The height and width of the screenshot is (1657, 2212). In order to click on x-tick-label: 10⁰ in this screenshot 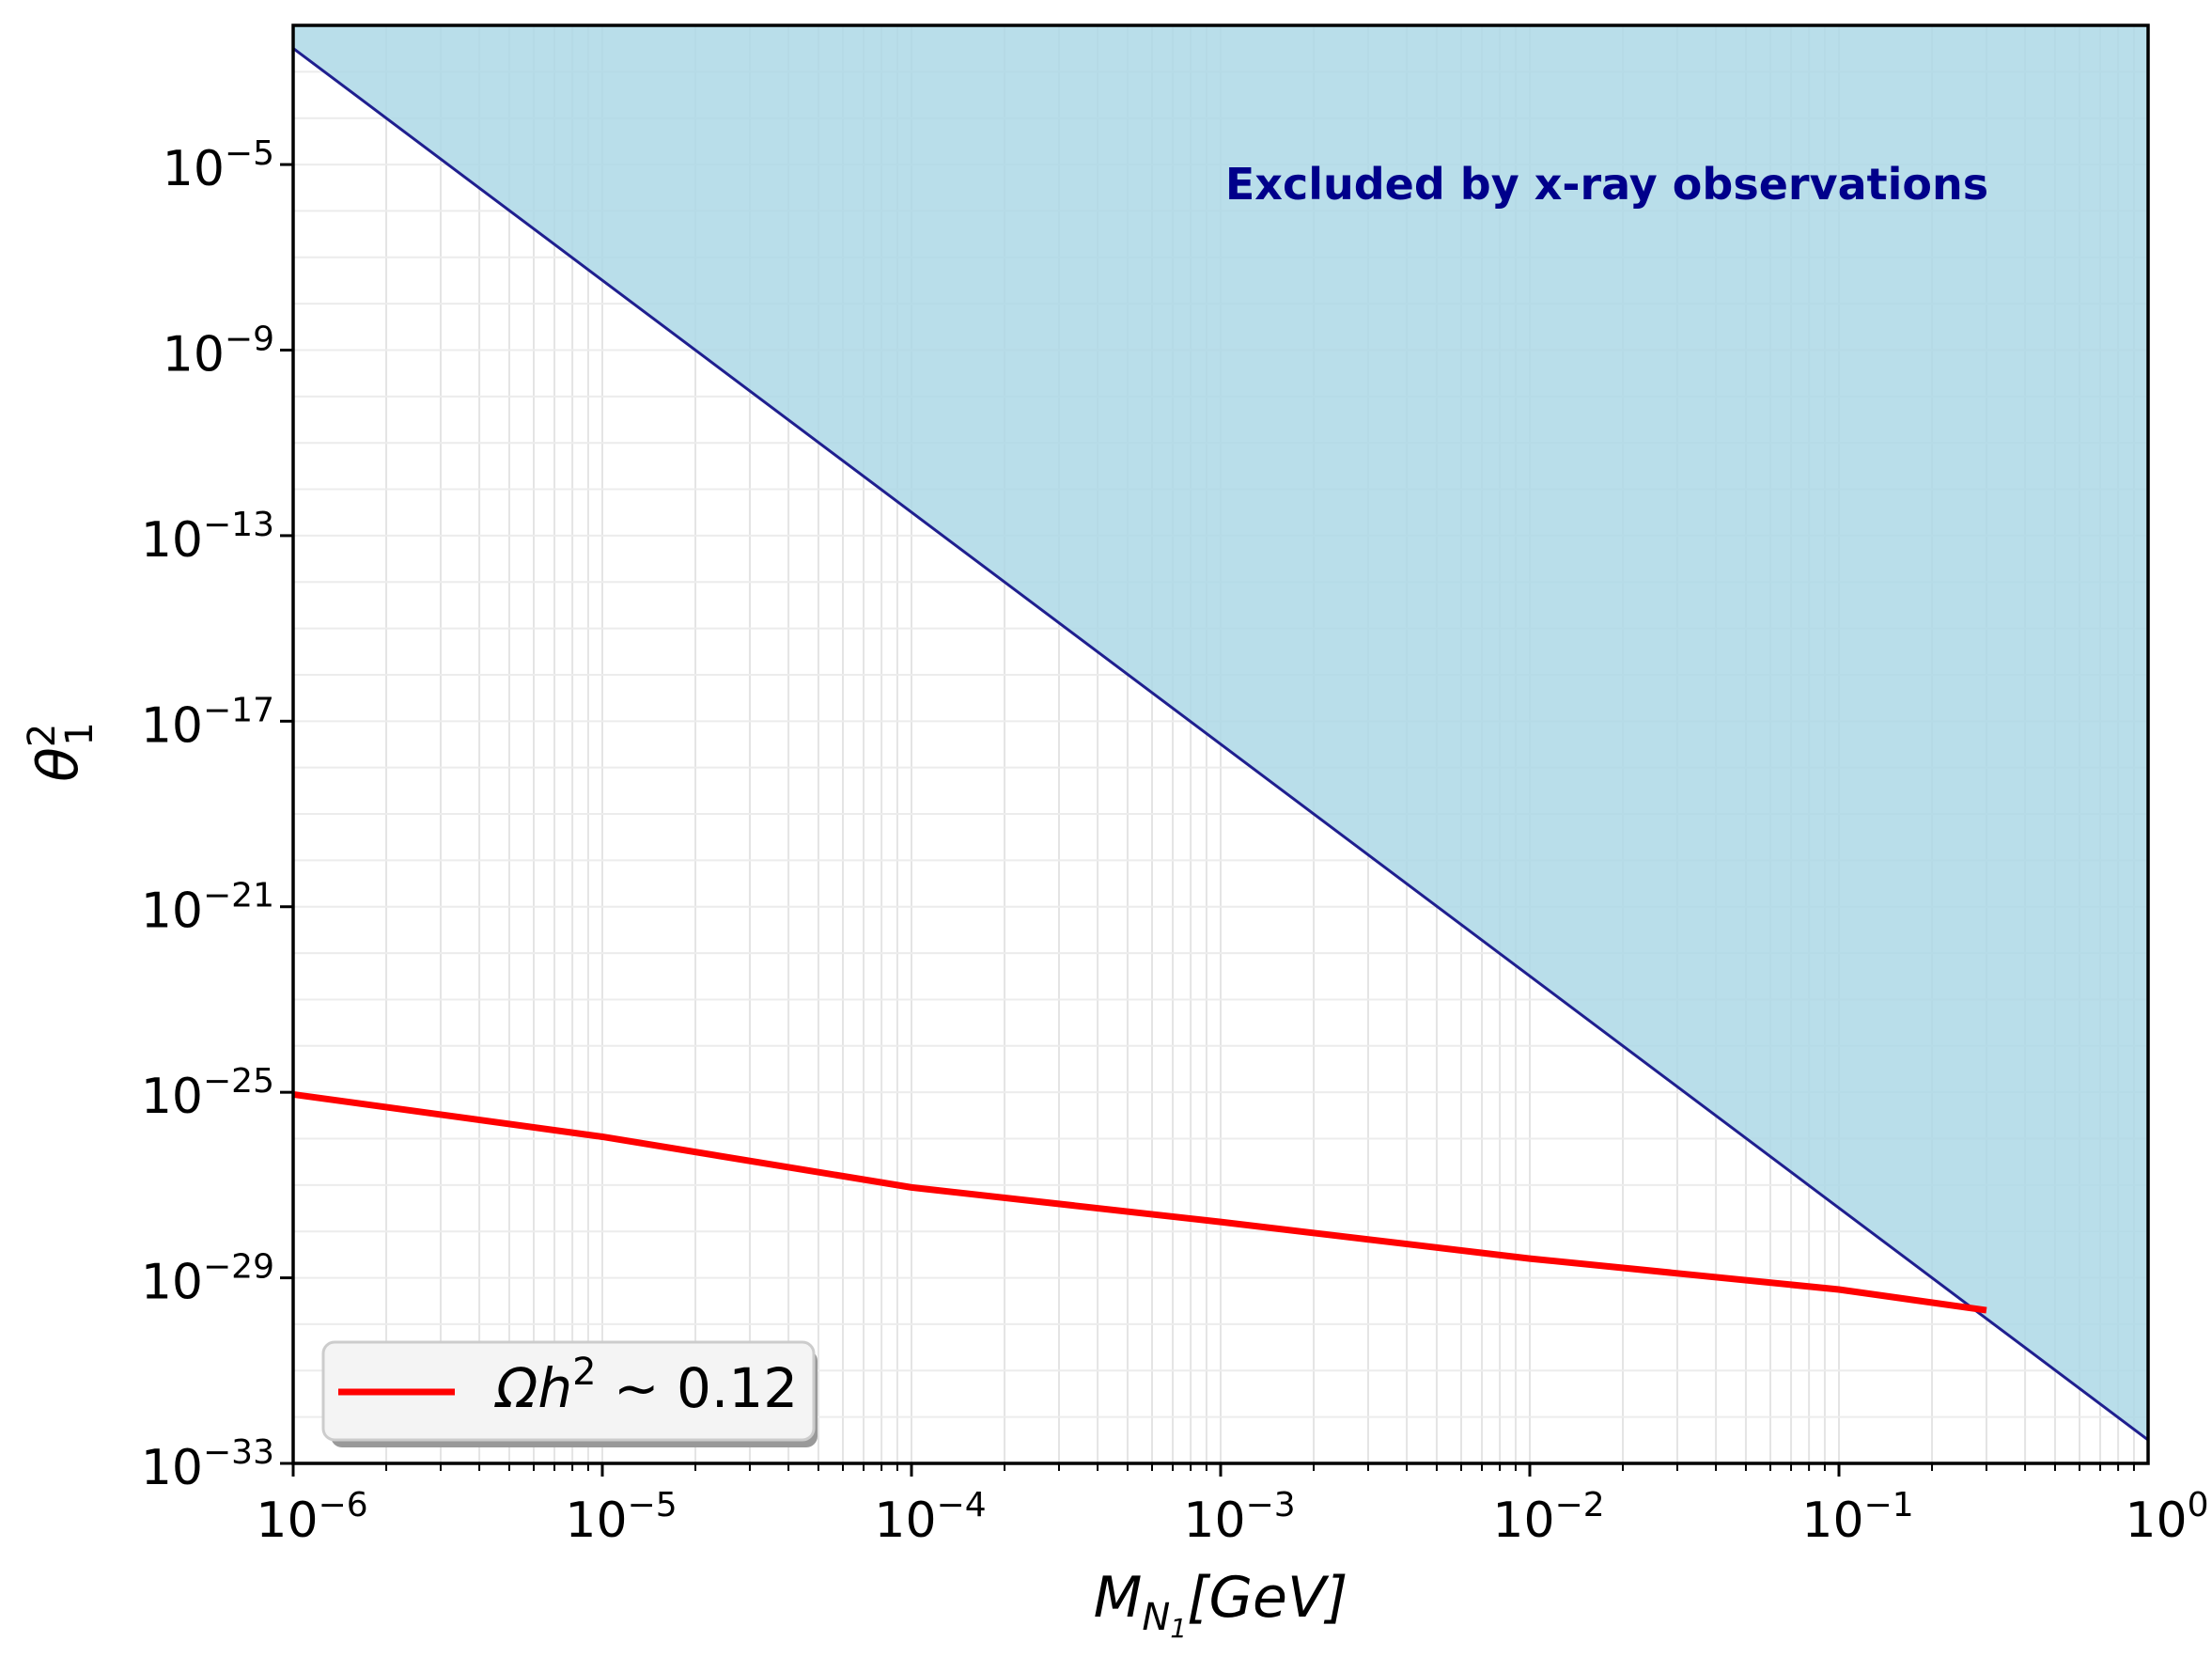, I will do `click(2166, 1517)`.